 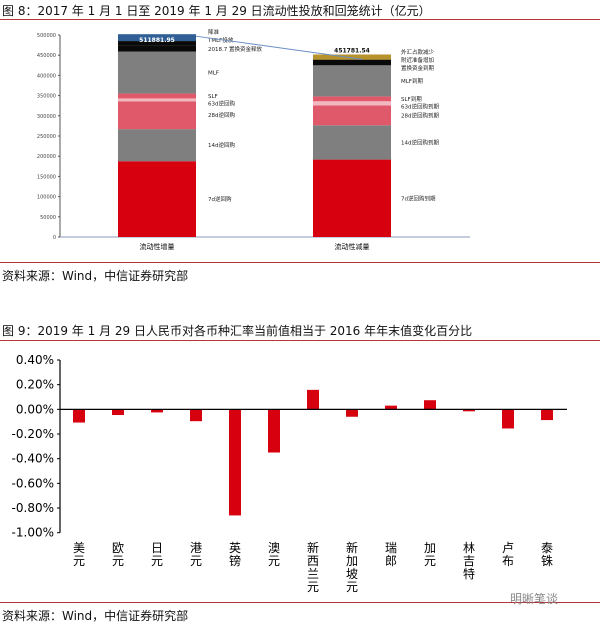 I want to click on segment-label: MLF, so click(x=213, y=74).